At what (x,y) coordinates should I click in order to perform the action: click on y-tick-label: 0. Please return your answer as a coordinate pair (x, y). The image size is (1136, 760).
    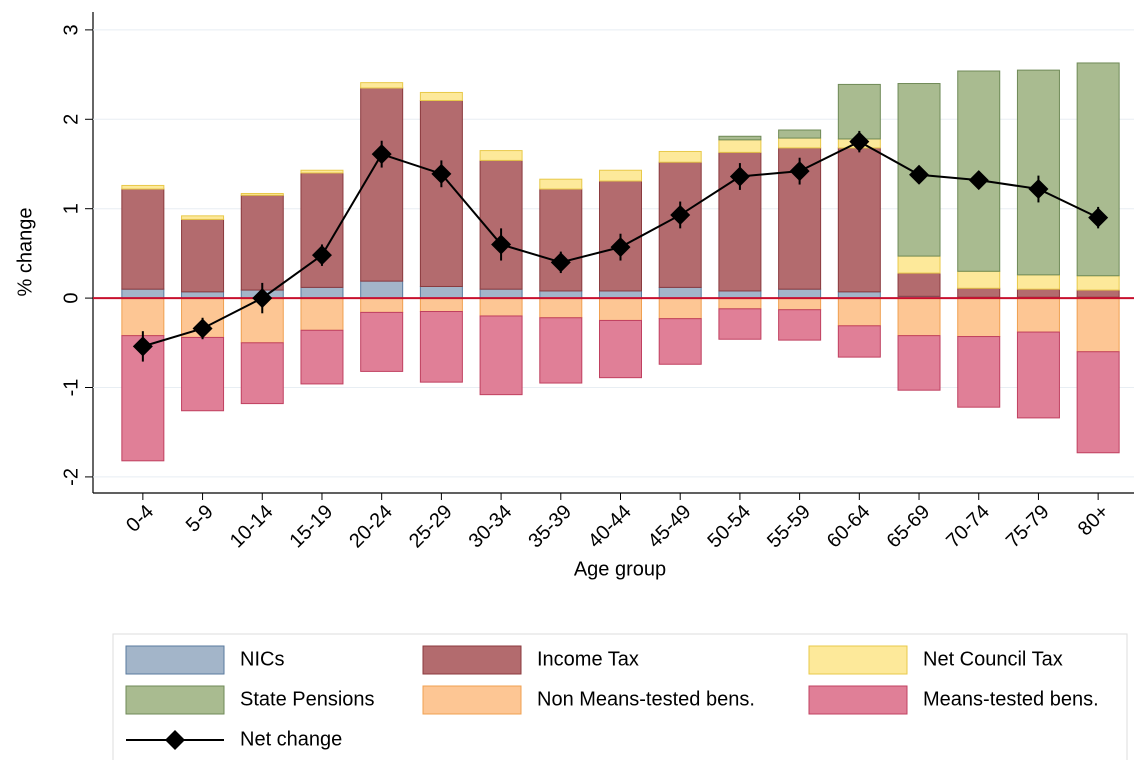
    Looking at the image, I should click on (71, 298).